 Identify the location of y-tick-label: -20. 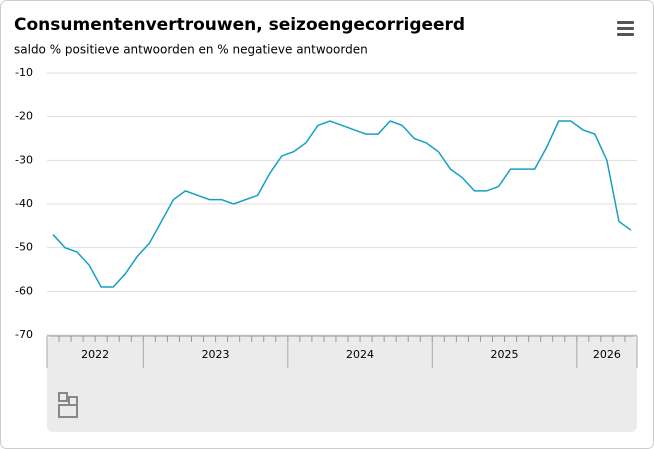
(24, 116).